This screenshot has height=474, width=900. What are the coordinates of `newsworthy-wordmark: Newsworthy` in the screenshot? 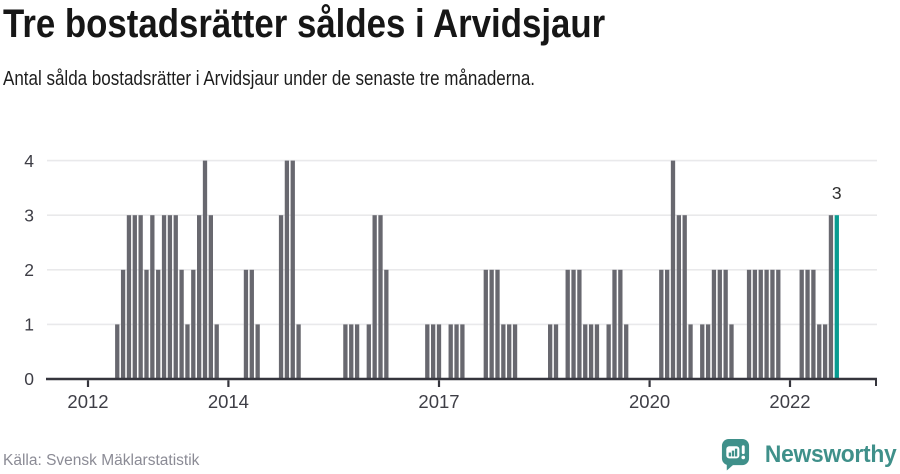 It's located at (830, 454).